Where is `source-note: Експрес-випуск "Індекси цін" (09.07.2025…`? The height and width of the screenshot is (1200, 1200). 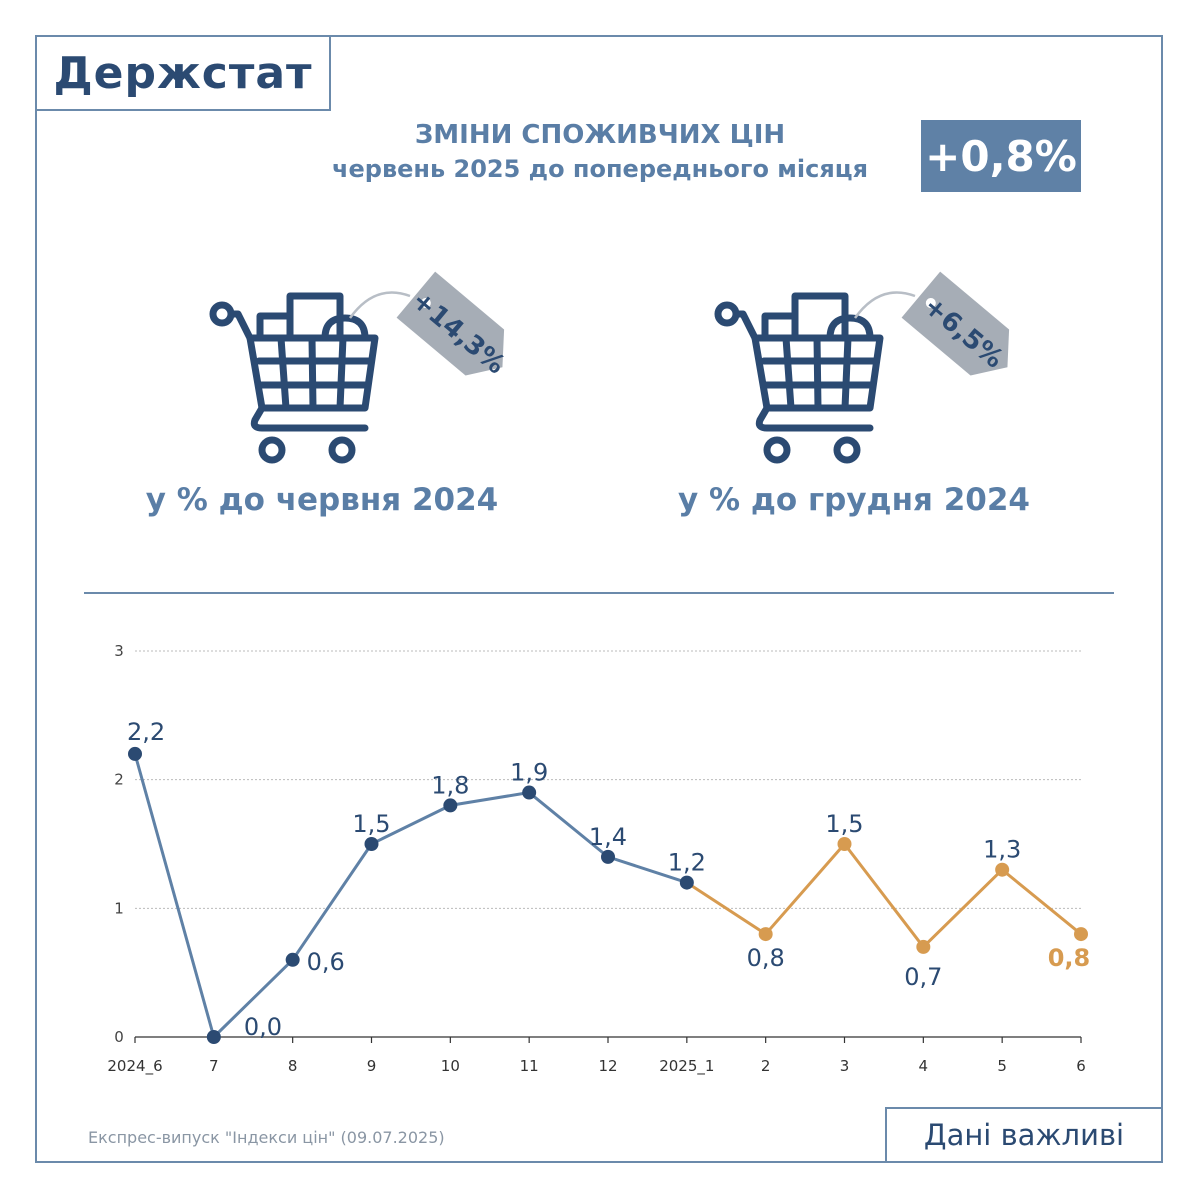
source-note: Експрес-випуск "Індекси цін" (09.07.2025… is located at coordinates (266, 1137).